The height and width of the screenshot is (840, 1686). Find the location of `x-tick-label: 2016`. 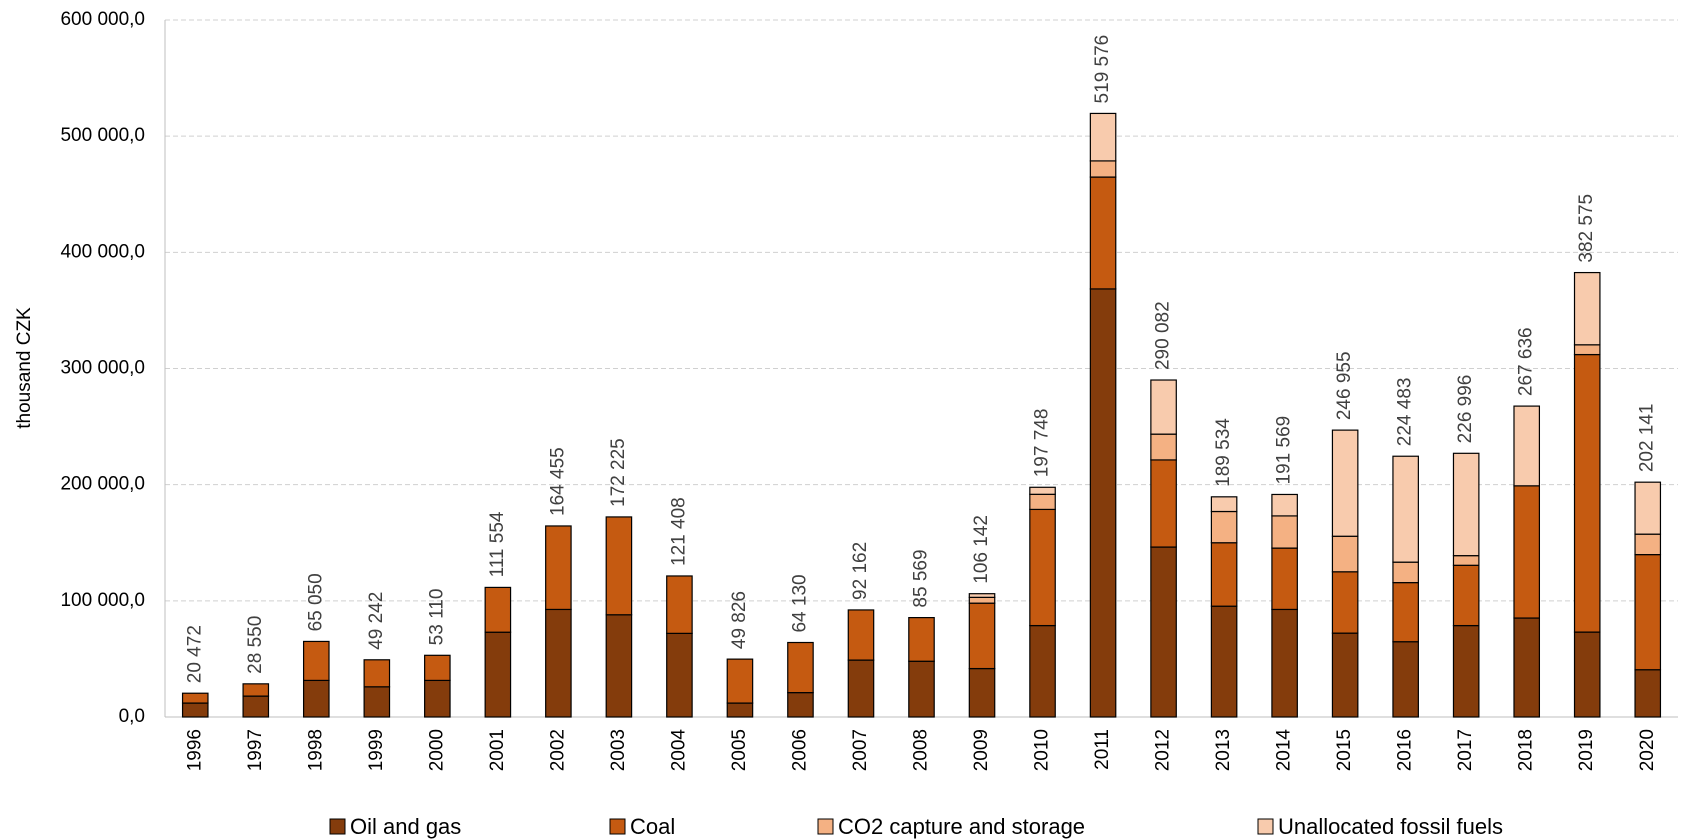

x-tick-label: 2016 is located at coordinates (1405, 750).